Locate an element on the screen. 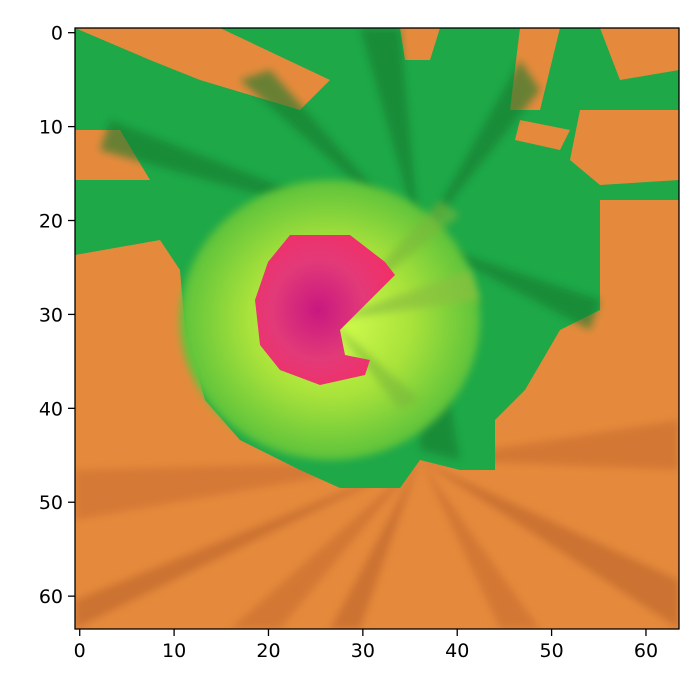  y-axis-ticks: 0 10 20 30 40 50 60 is located at coordinates (57, 315).